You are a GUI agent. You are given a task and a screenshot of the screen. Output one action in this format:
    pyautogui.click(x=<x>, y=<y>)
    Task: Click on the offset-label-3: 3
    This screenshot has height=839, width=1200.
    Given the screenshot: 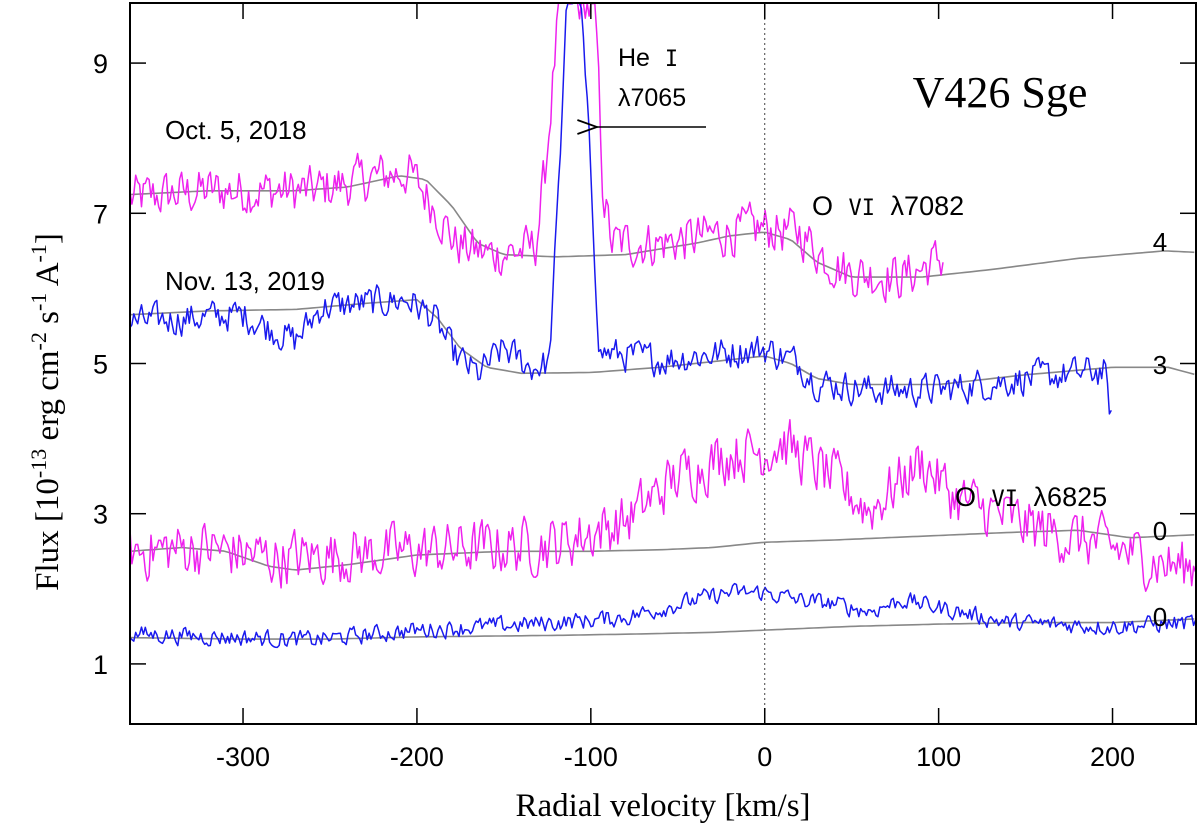 What is the action you would take?
    pyautogui.click(x=1160, y=365)
    